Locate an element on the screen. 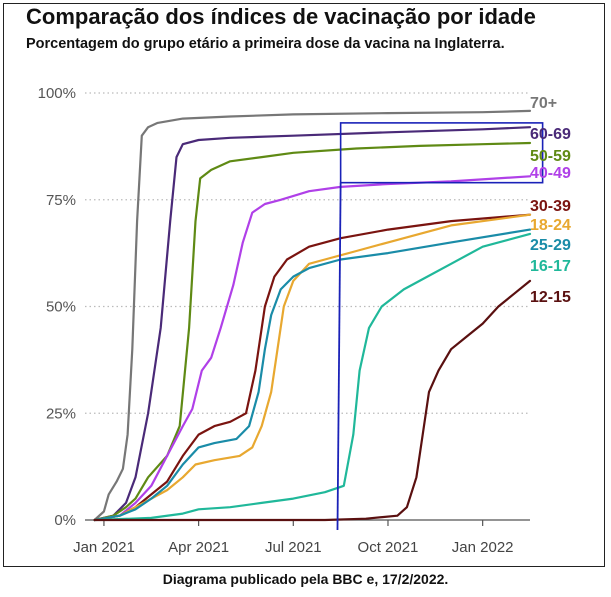  x-tick-label: Jan 2022 is located at coordinates (483, 547).